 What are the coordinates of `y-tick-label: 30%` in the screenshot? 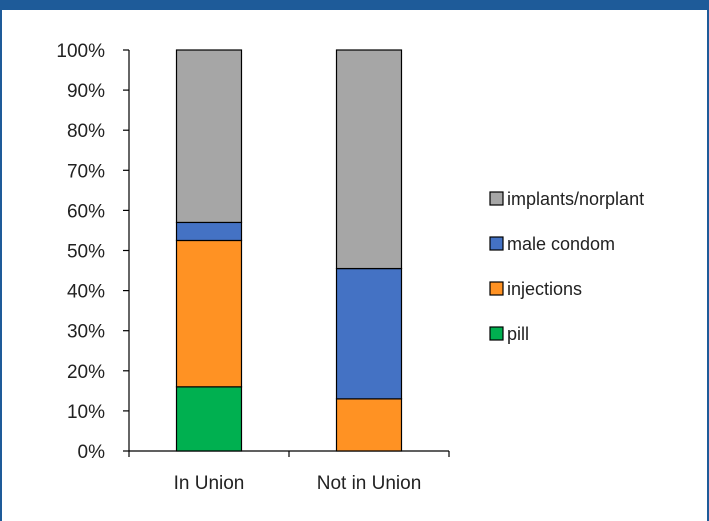 It's located at (86, 332).